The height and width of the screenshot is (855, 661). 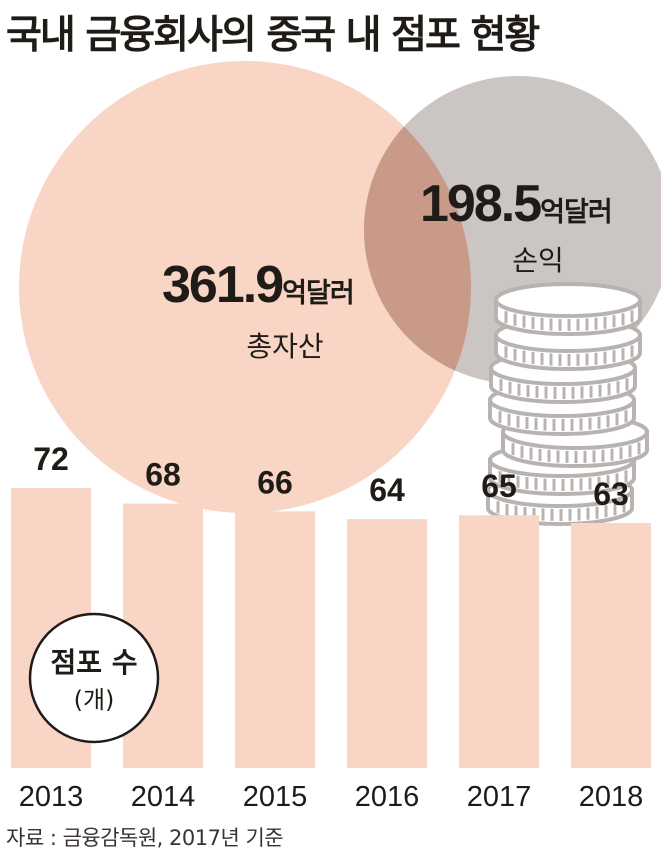 I want to click on bar-2017, so click(x=499, y=641).